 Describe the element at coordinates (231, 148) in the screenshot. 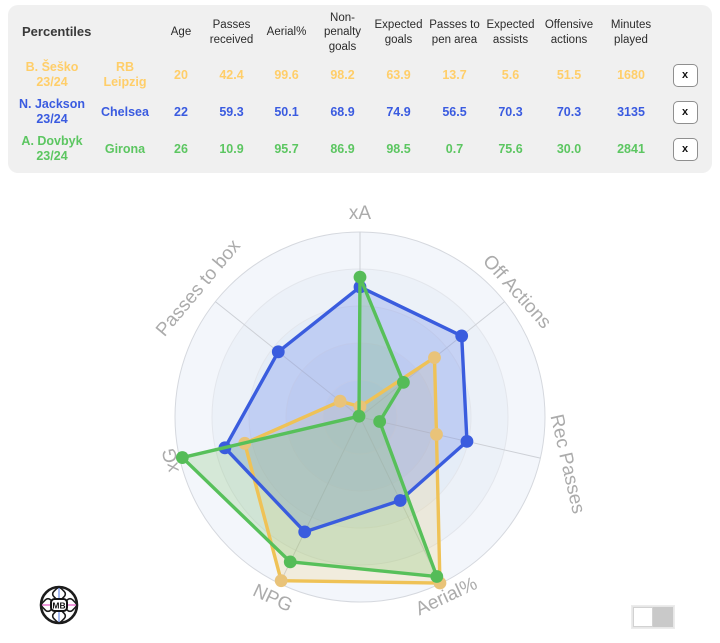

I see `stat-passes-received: 10.9` at that location.